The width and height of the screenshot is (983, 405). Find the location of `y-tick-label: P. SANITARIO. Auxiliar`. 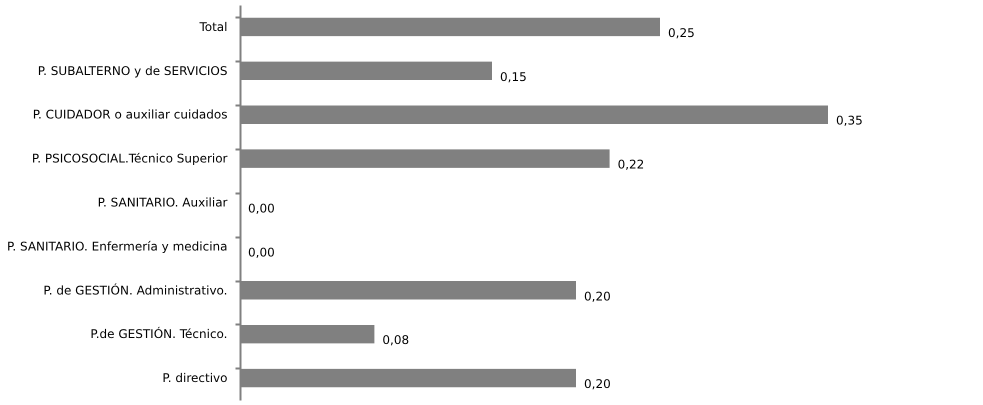

y-tick-label: P. SANITARIO. Auxiliar is located at coordinates (163, 203).